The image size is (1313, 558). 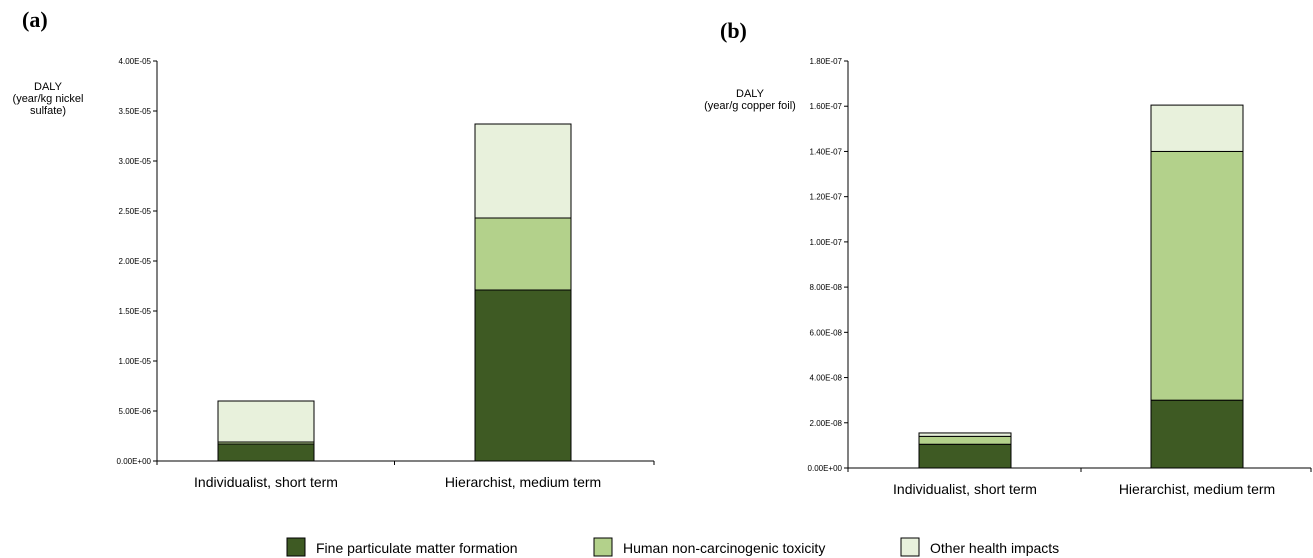 What do you see at coordinates (135, 311) in the screenshot?
I see `panel-a-y-tick-label: 1.50E-05` at bounding box center [135, 311].